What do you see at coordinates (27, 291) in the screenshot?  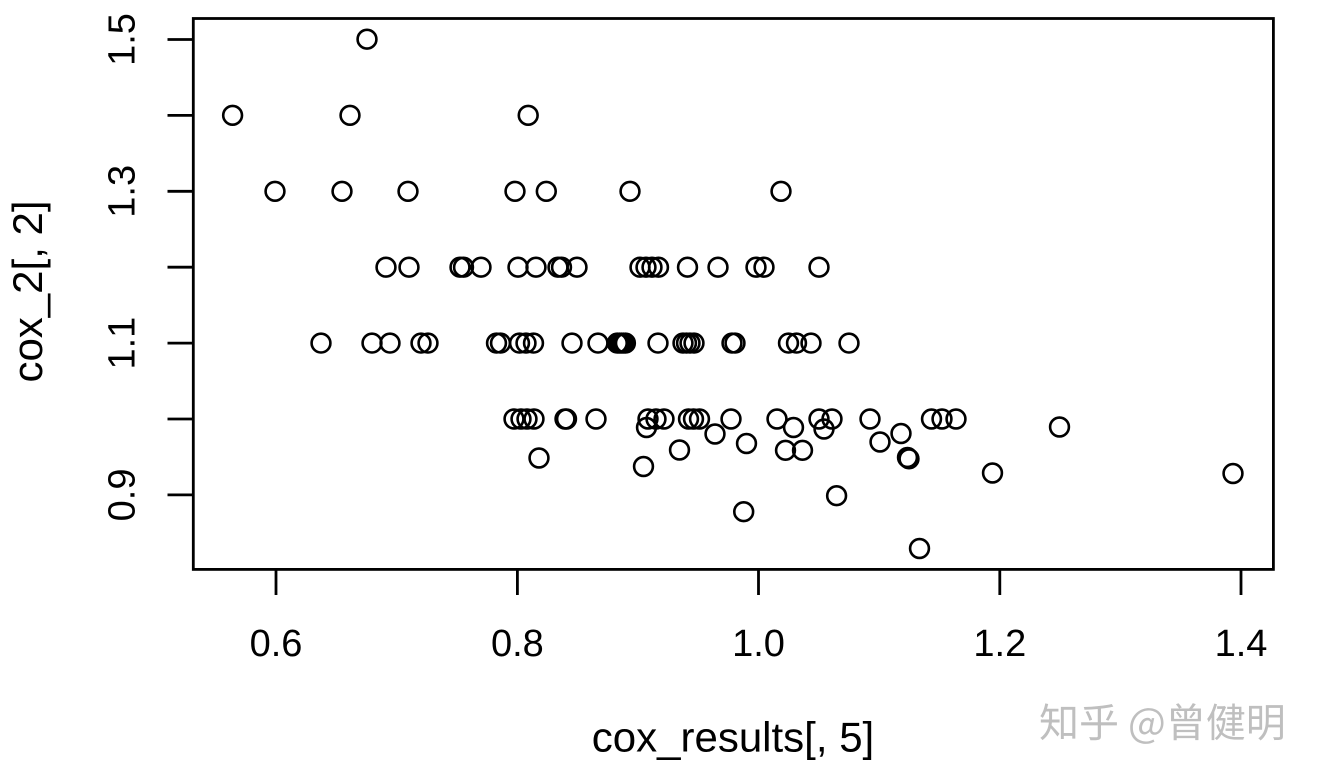 I see `svg-text: cox_2[, 2]` at bounding box center [27, 291].